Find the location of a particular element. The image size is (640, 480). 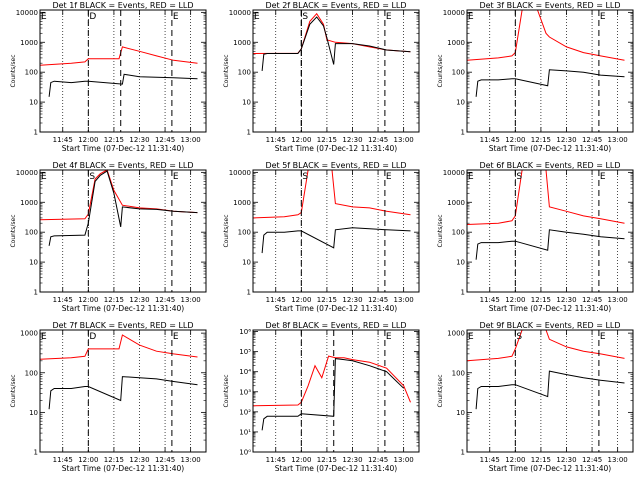

y-tick-label: 10⁵ is located at coordinates (245, 352).